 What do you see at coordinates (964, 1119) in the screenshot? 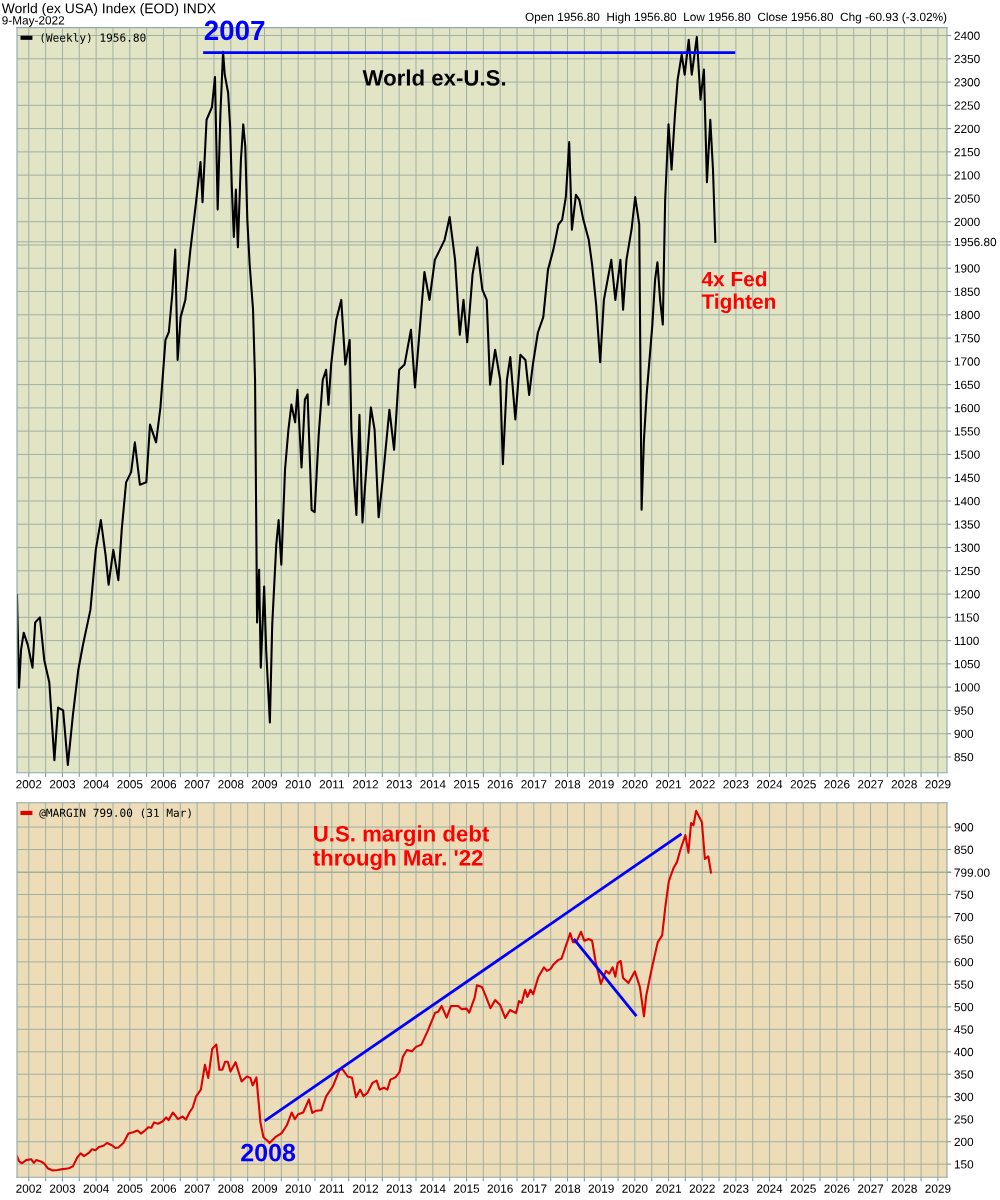
I see `y-tick-label: 250` at bounding box center [964, 1119].